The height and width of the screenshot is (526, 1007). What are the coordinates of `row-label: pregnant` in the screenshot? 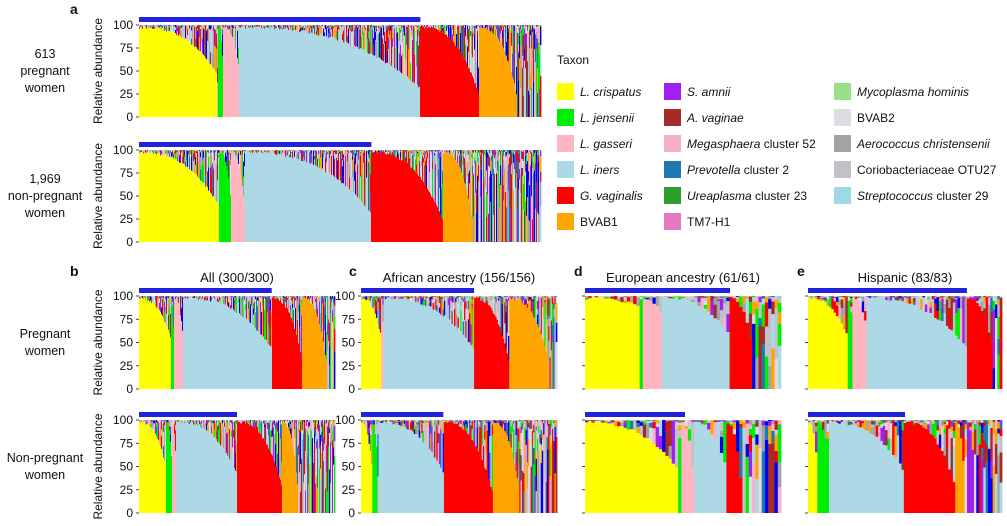 It's located at (45, 71).